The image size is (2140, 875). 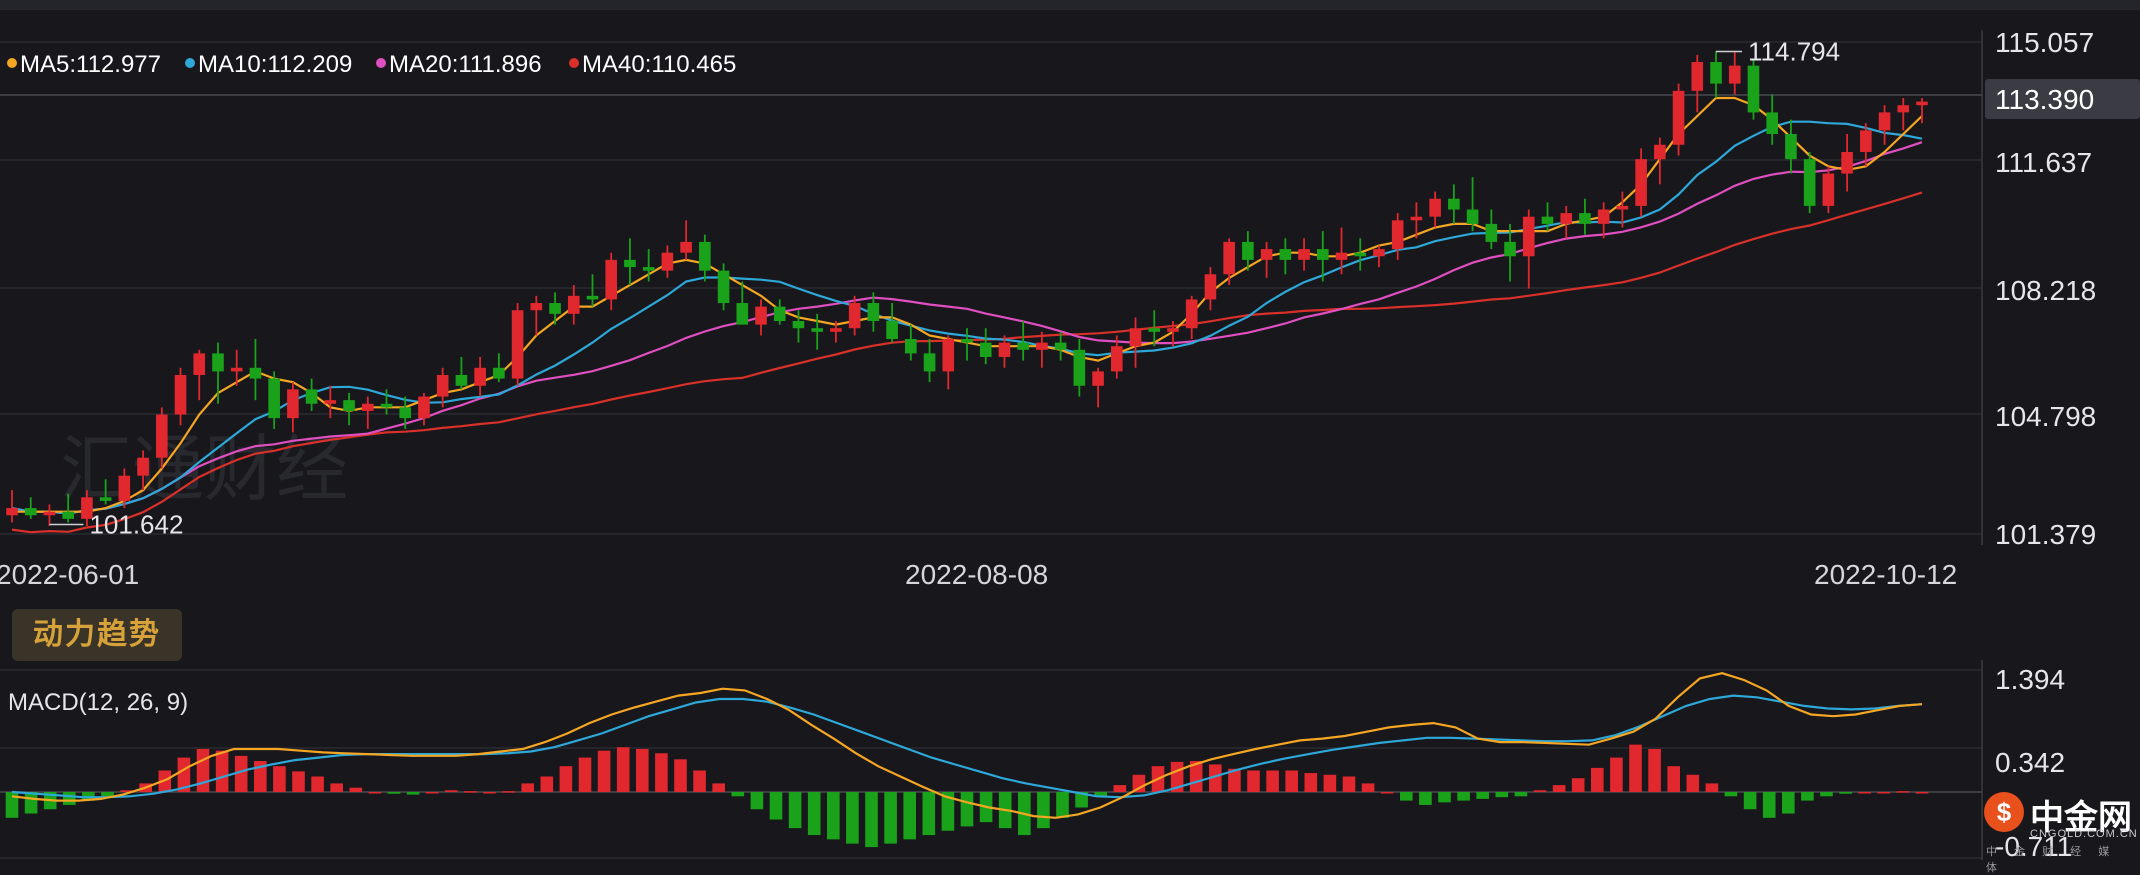 I want to click on date-tick-label: 2022-10-12, so click(x=1885, y=574).